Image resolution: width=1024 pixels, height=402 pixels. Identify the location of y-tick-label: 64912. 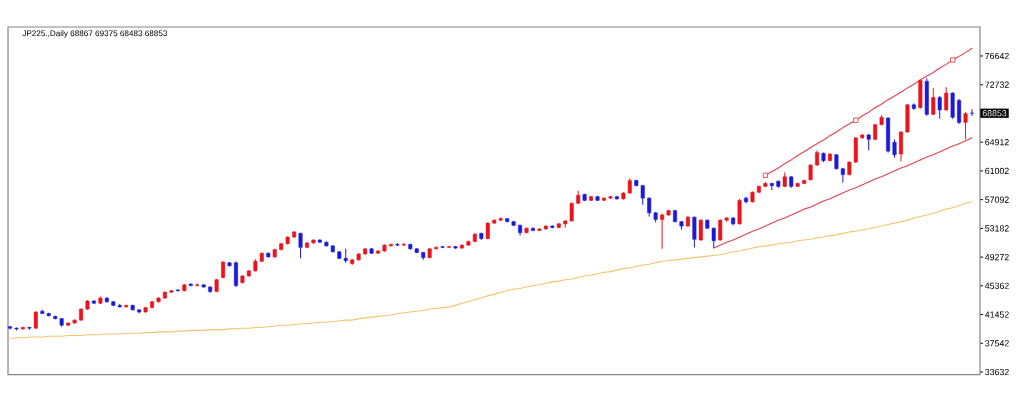
(997, 142).